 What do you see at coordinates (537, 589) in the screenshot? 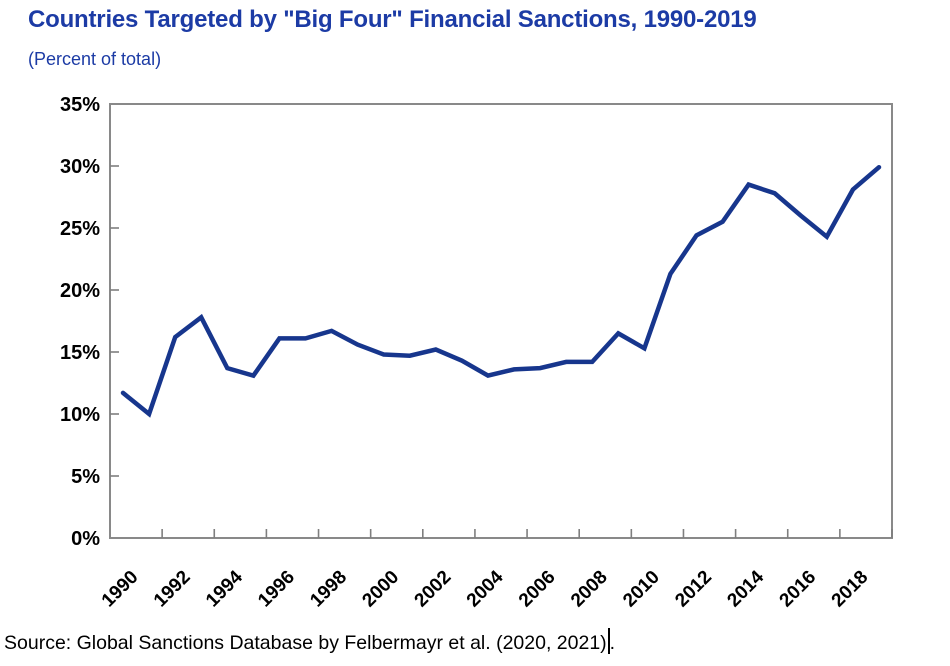
I see `x-axis-label: 2006` at bounding box center [537, 589].